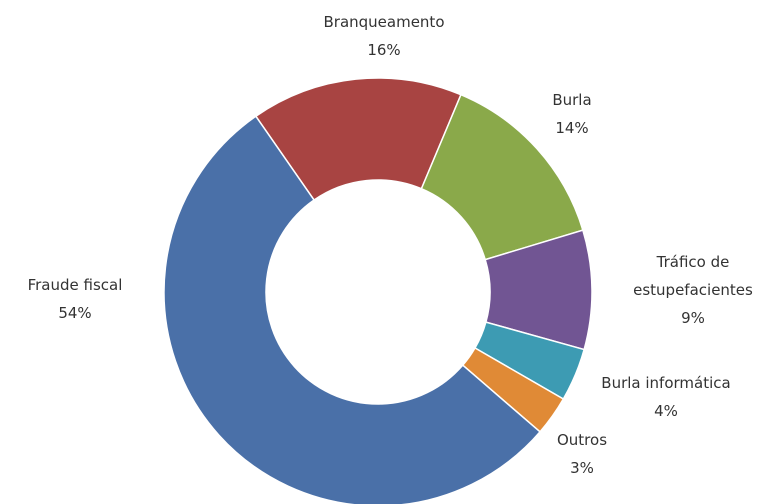  I want to click on category-name: Branqueamento, so click(384, 22).